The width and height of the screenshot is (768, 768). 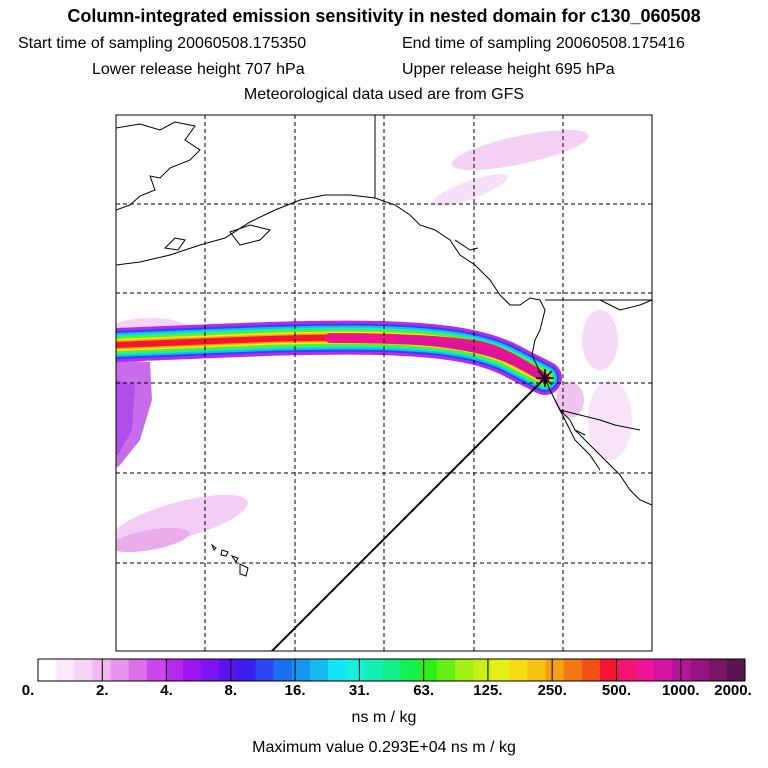 What do you see at coordinates (543, 43) in the screenshot?
I see `end-time-label: End time of sampling 20060508.175416` at bounding box center [543, 43].